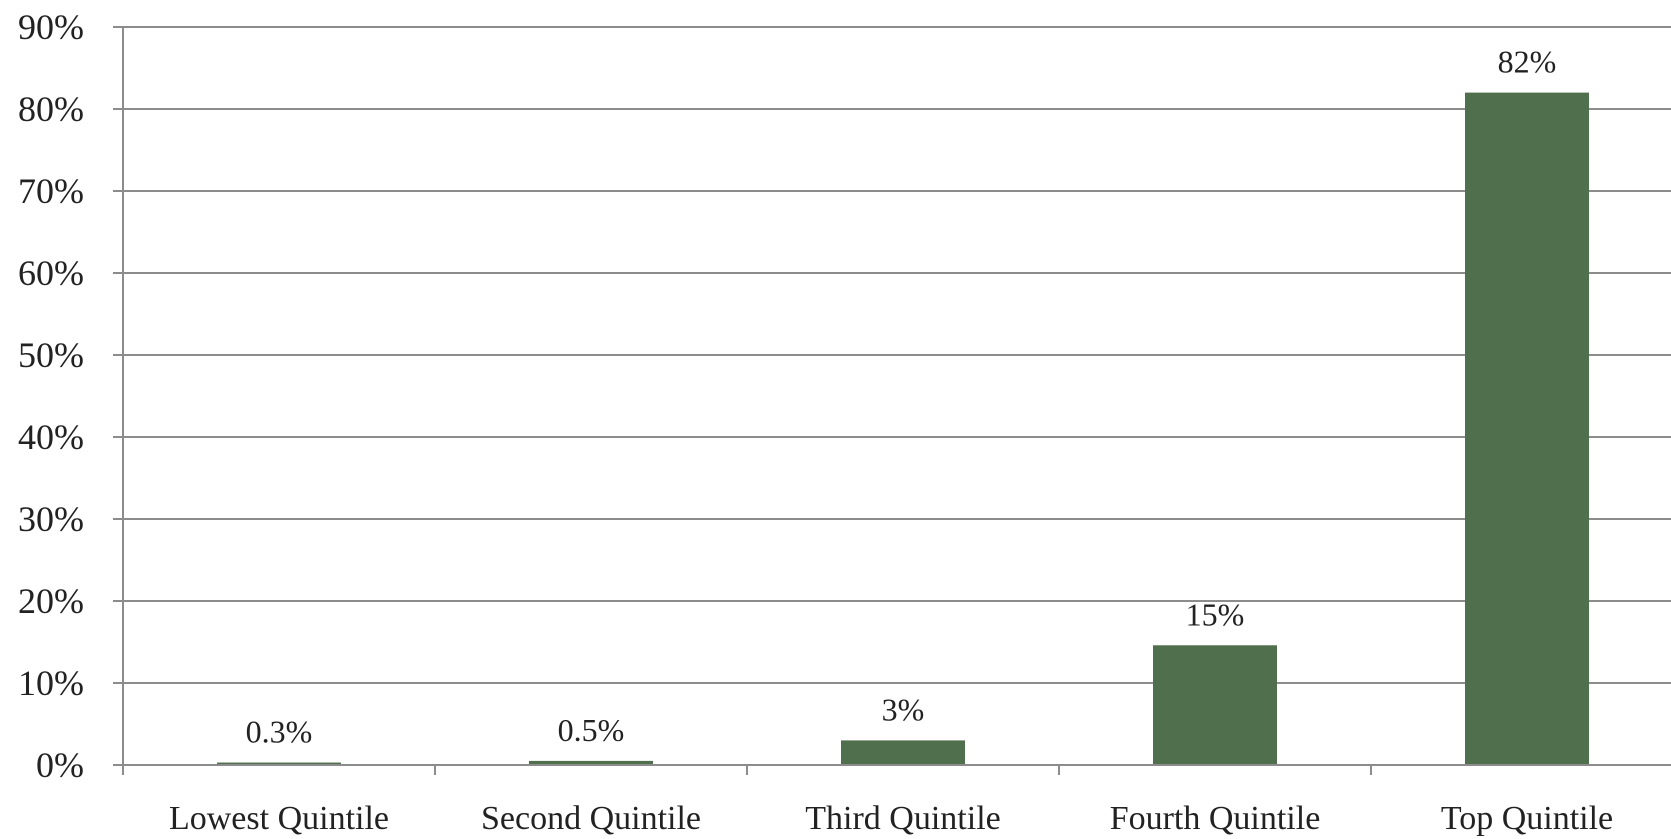 Image resolution: width=1671 pixels, height=839 pixels. What do you see at coordinates (70, 396) in the screenshot?
I see `y-axis-tick-labels: 0% 10% 20% 30% 40% 50% 60% 70% 80% 90%` at bounding box center [70, 396].